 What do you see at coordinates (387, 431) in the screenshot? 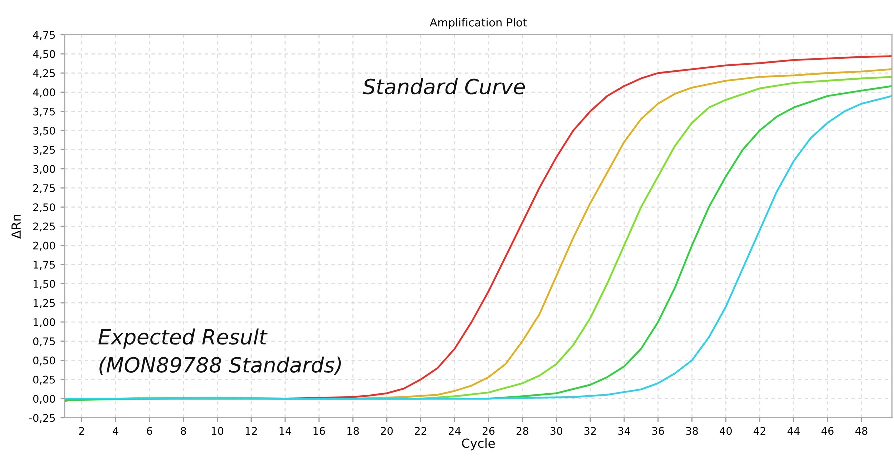
I see `x-tick-label: 20` at bounding box center [387, 431].